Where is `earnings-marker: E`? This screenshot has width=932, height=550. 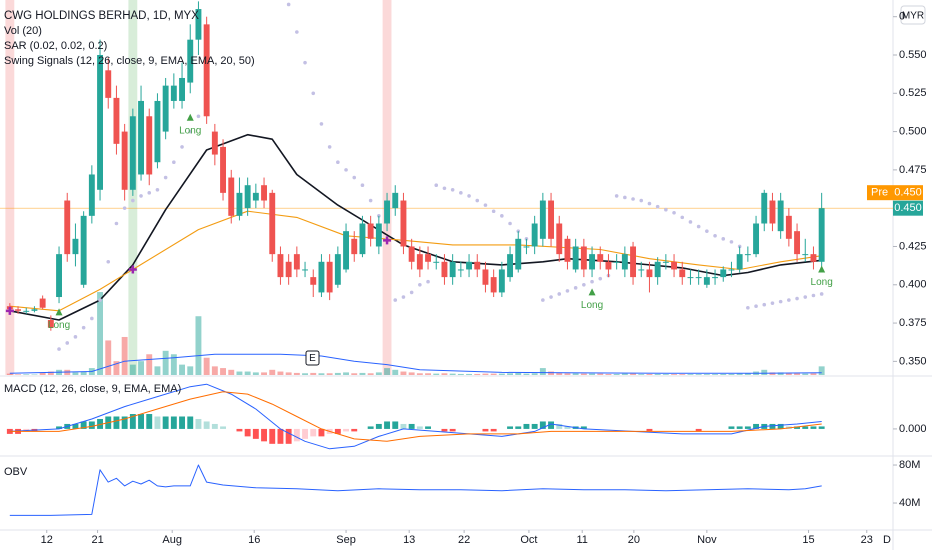
earnings-marker: E is located at coordinates (312, 358).